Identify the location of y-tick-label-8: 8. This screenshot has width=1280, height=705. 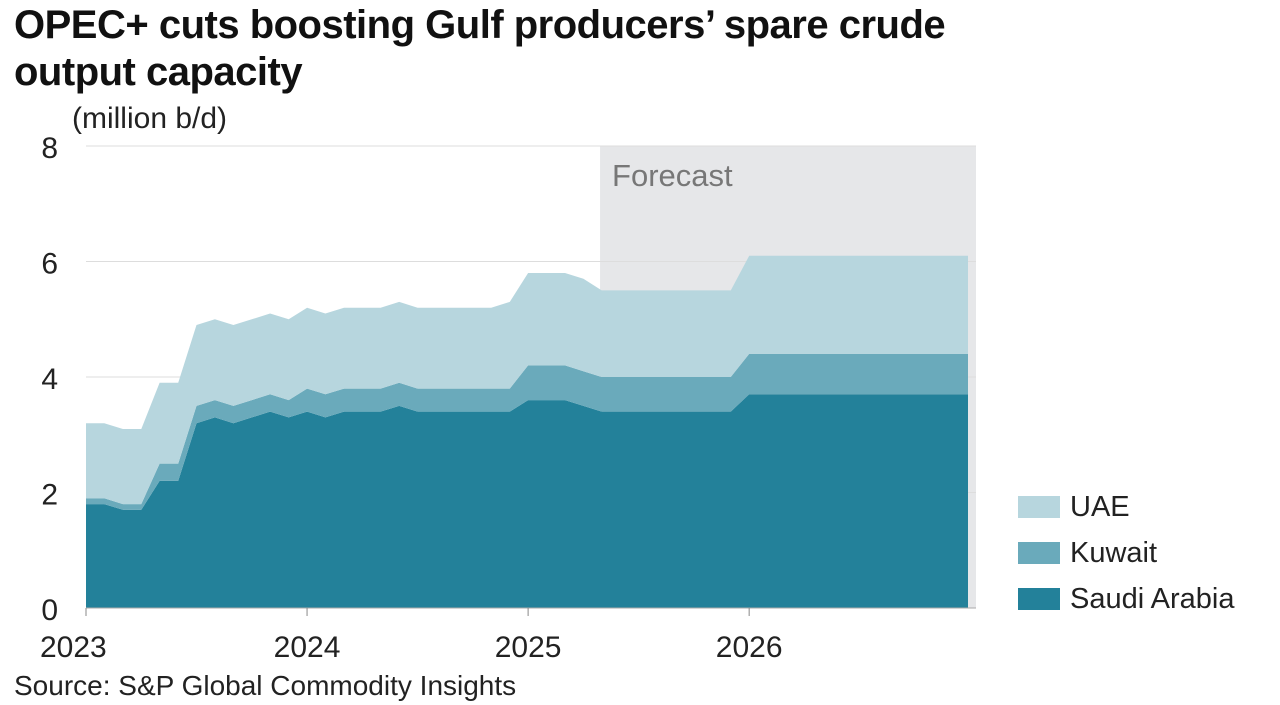
(49, 148).